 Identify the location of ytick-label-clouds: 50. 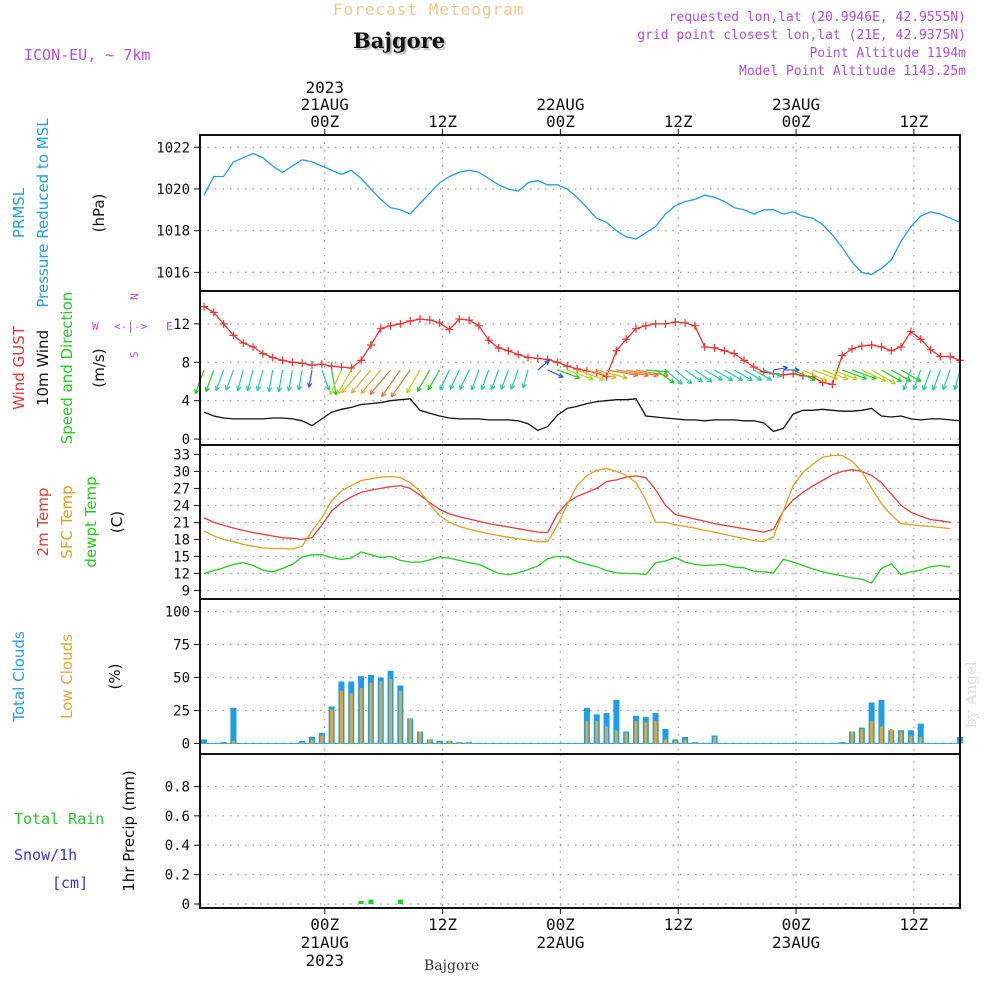
(181, 679).